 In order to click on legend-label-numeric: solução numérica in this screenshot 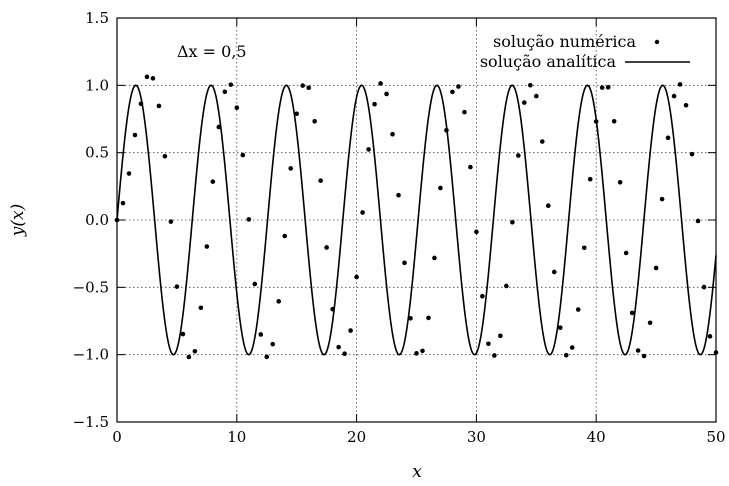, I will do `click(564, 41)`.